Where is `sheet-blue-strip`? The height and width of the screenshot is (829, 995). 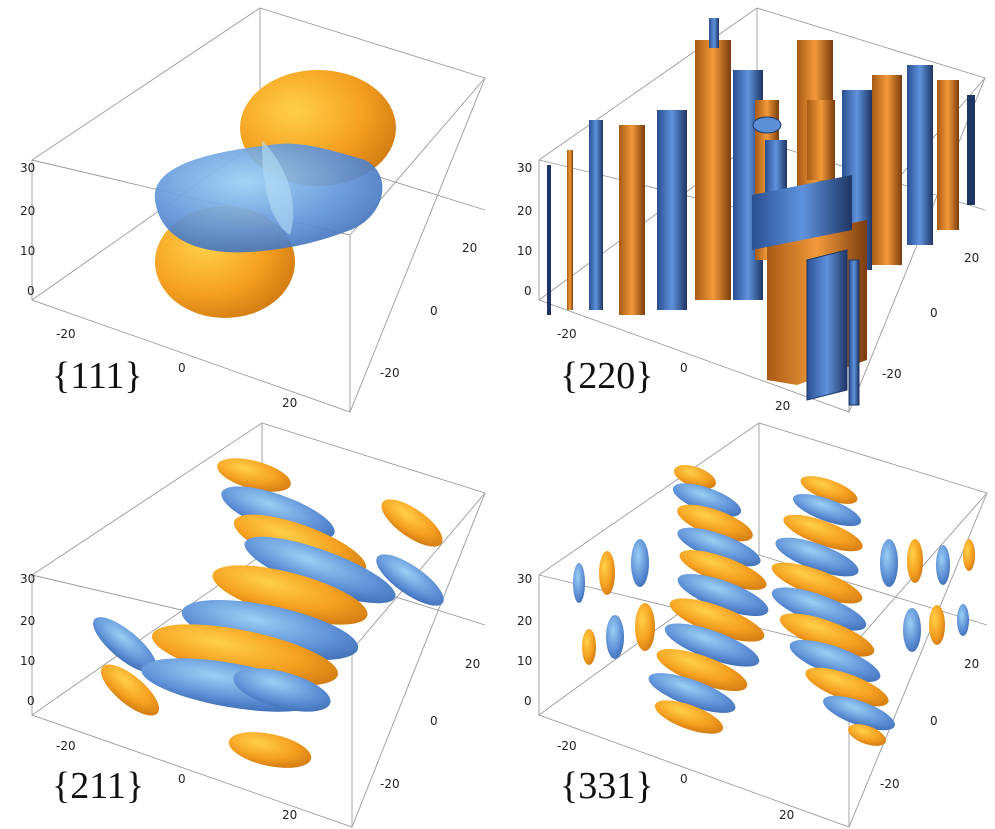
sheet-blue-strip is located at coordinates (854, 332).